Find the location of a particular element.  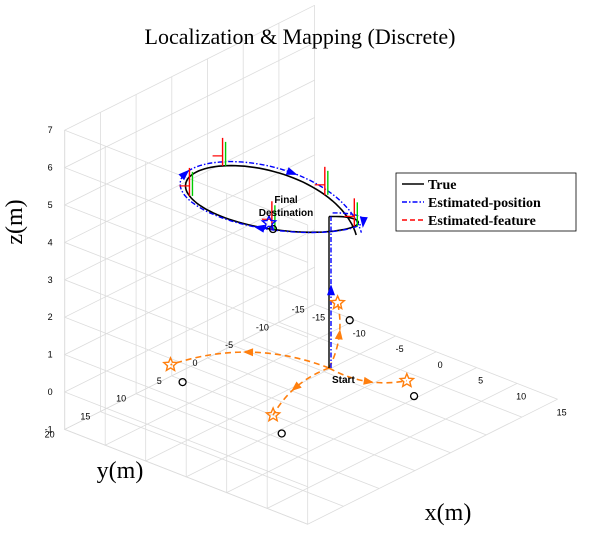

x-tick-label: -15 is located at coordinates (318, 317).